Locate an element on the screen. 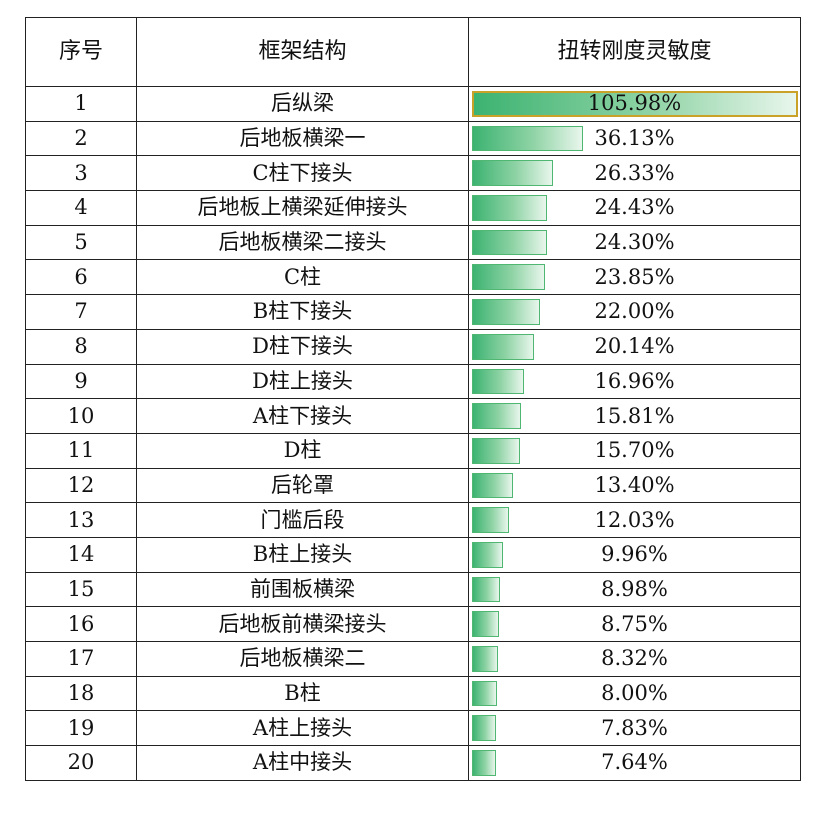 Image resolution: width=828 pixels, height=820 pixels. row-sensitivity-cell: 23.85% is located at coordinates (634, 277).